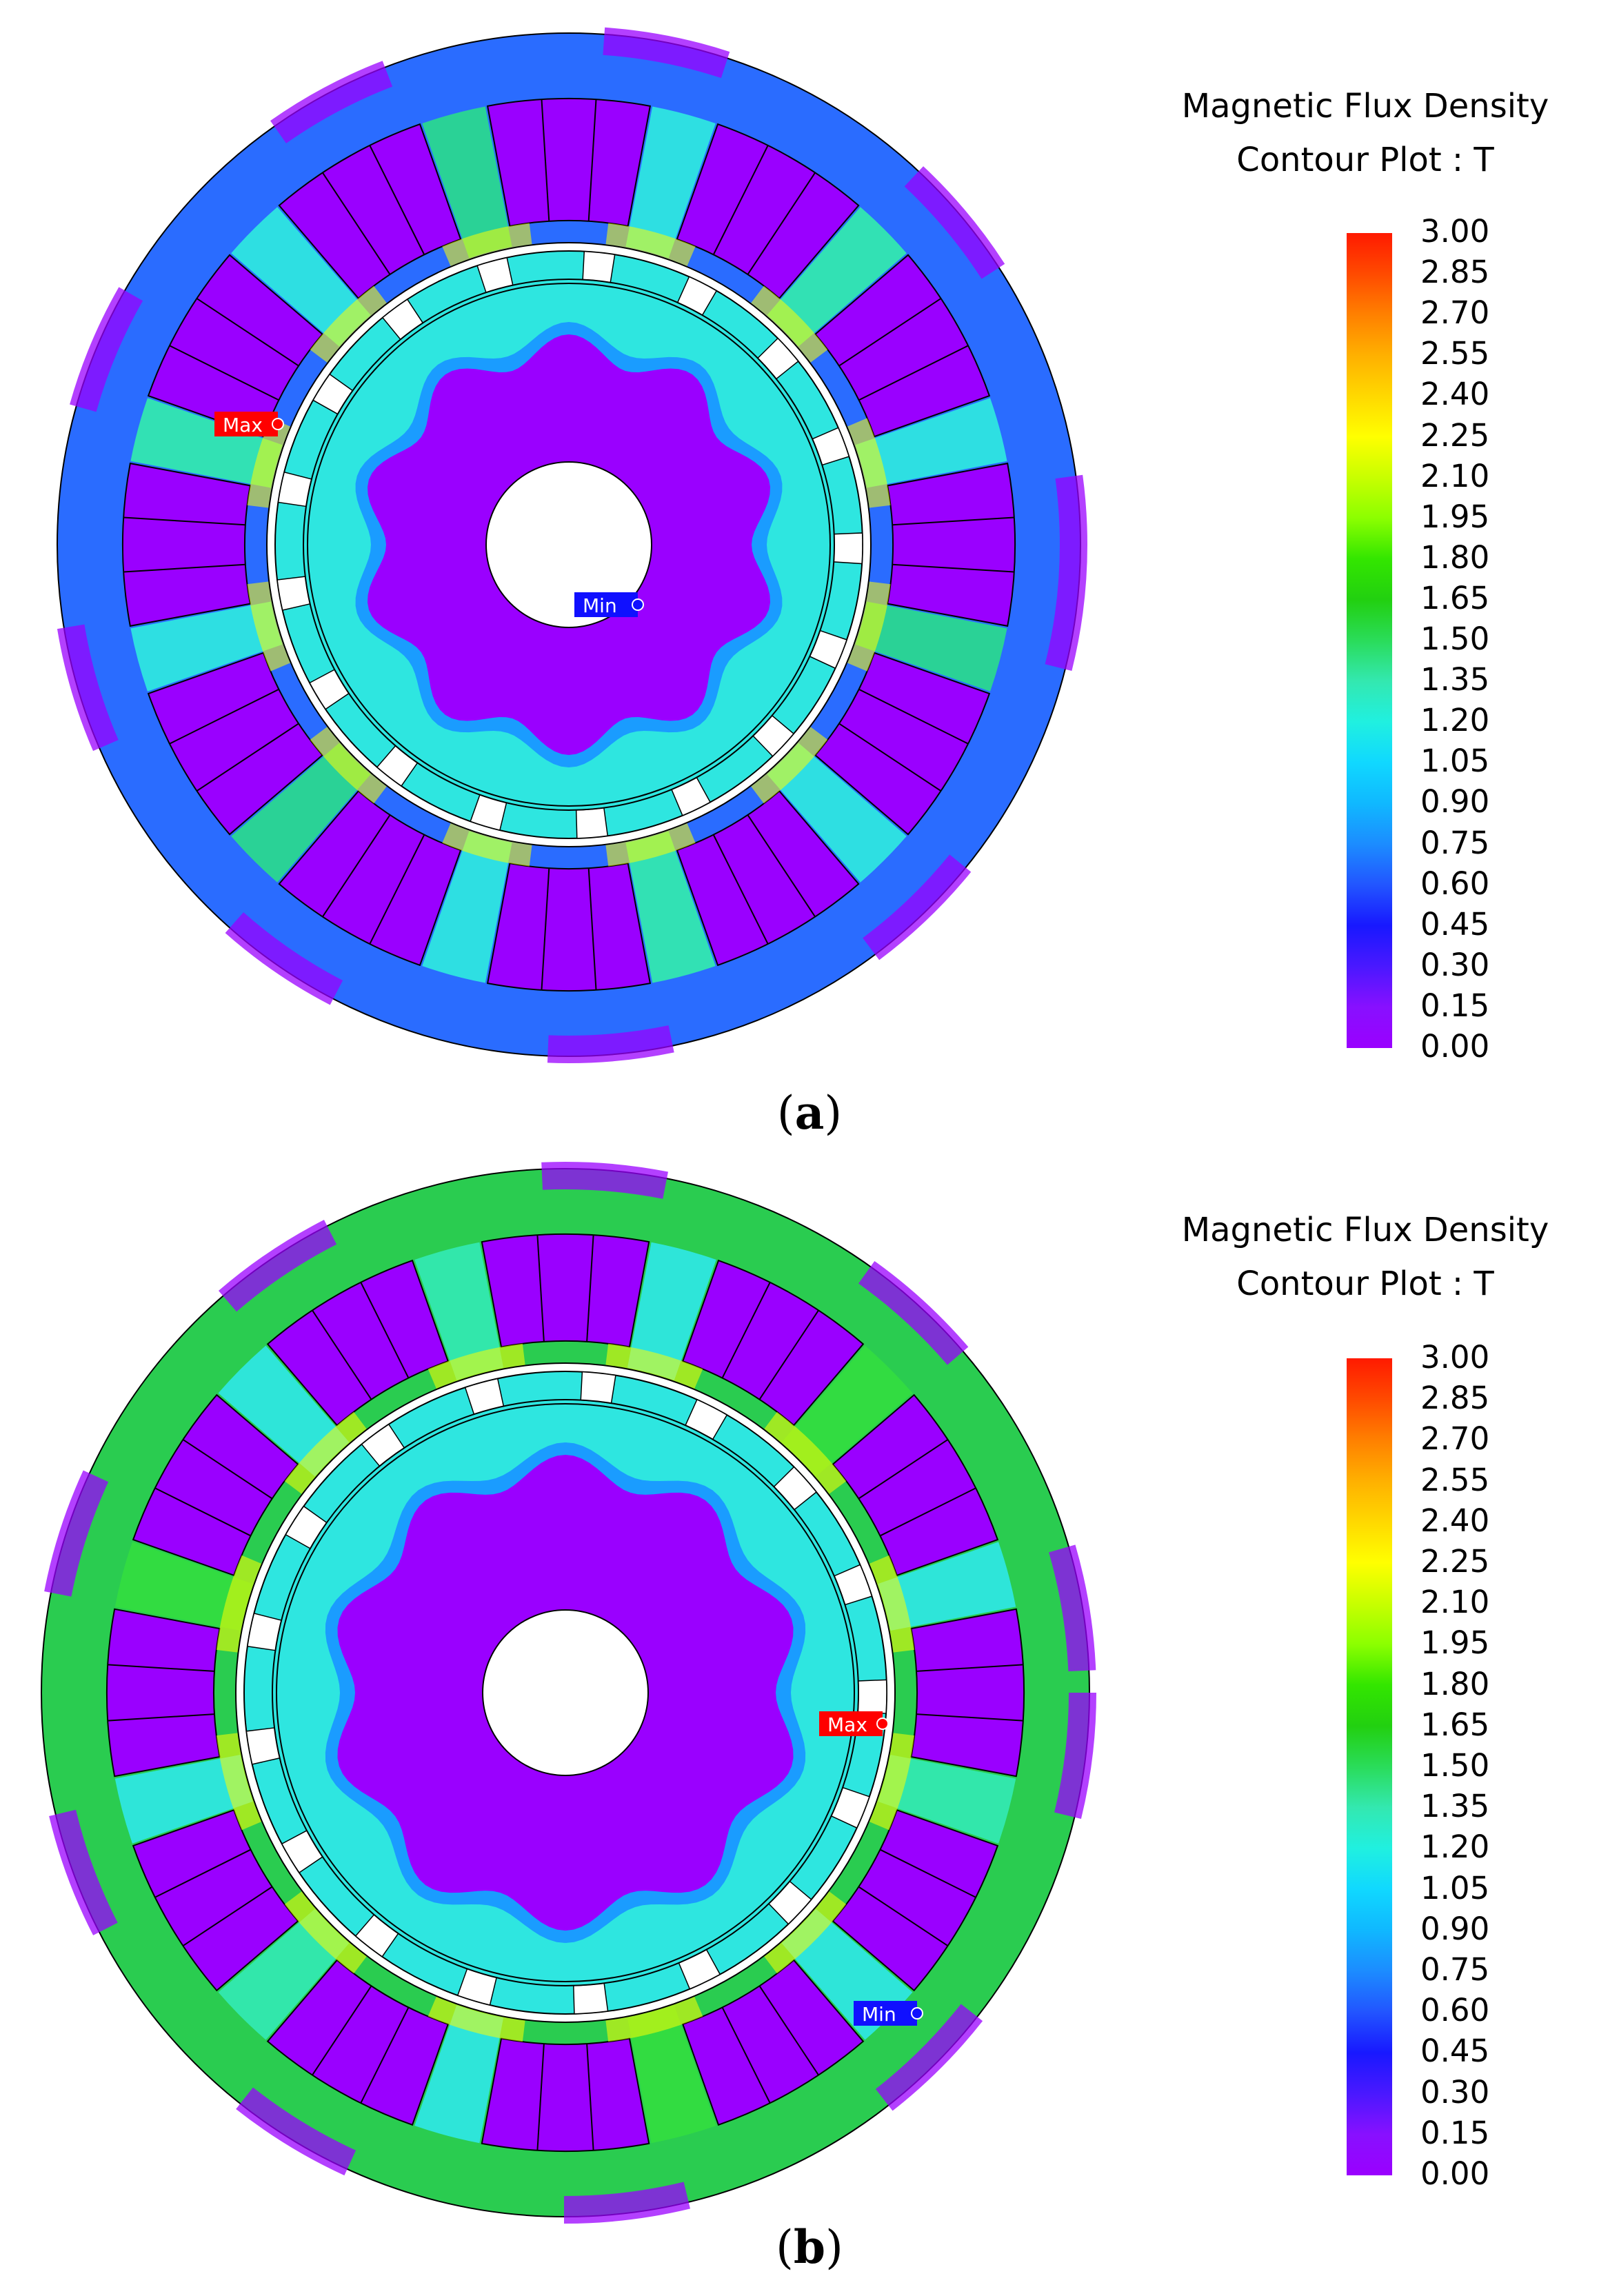  I want to click on scale-tick-label: 0.15, so click(1455, 2132).